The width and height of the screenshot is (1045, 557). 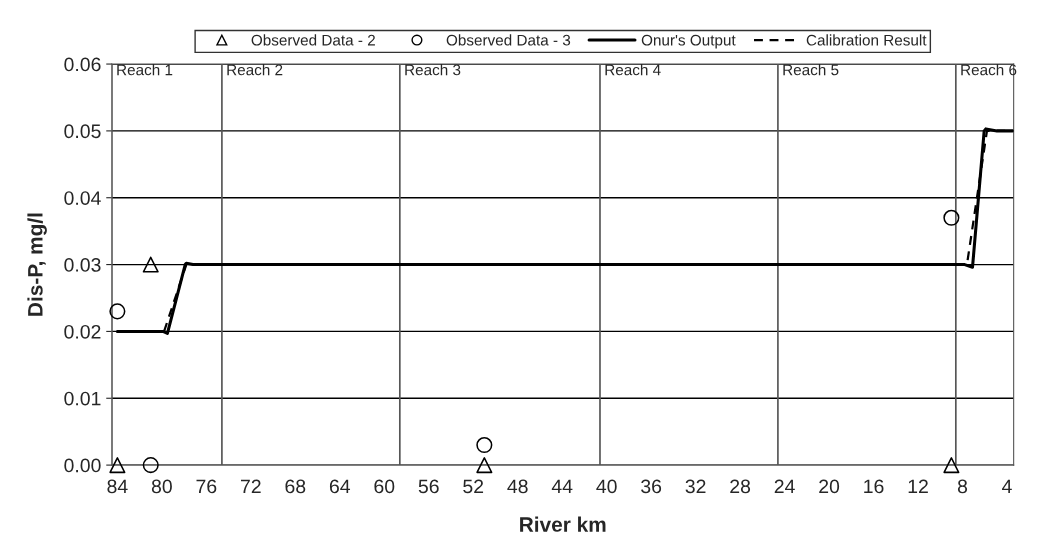 I want to click on y-tick-label: 0.01, so click(x=82, y=398).